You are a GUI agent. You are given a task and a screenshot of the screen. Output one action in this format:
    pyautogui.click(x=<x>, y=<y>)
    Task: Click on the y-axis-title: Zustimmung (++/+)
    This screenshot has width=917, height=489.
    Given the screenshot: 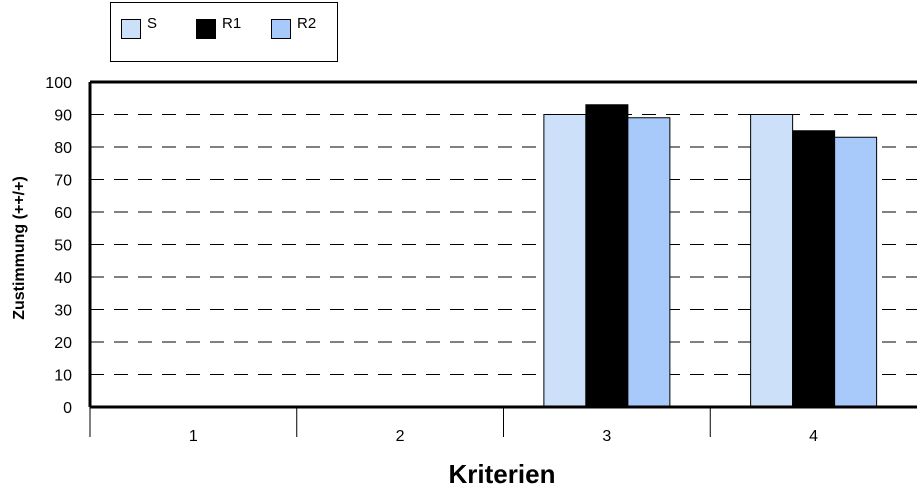 What is the action you would take?
    pyautogui.click(x=19, y=248)
    